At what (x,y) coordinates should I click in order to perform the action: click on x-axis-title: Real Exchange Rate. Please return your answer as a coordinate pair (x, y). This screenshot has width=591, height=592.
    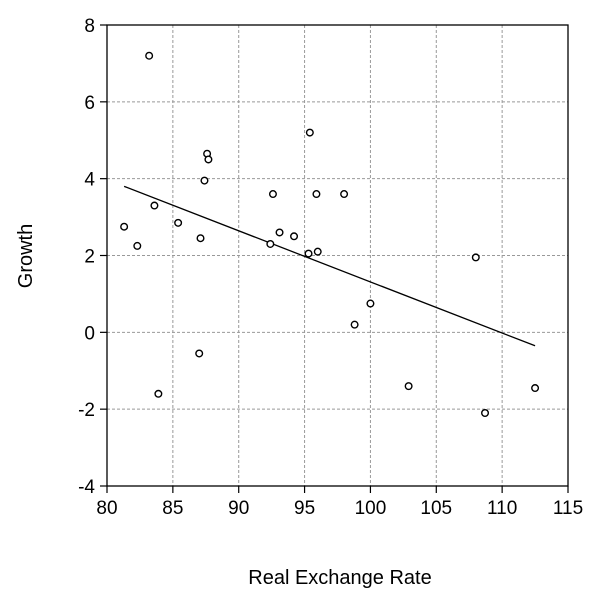
    Looking at the image, I should click on (339, 578).